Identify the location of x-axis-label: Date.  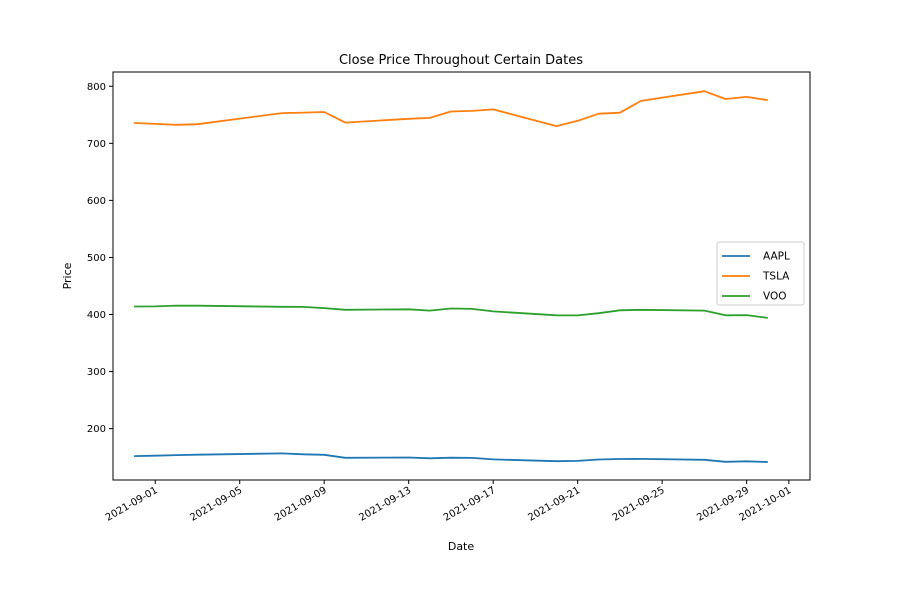
(461, 546).